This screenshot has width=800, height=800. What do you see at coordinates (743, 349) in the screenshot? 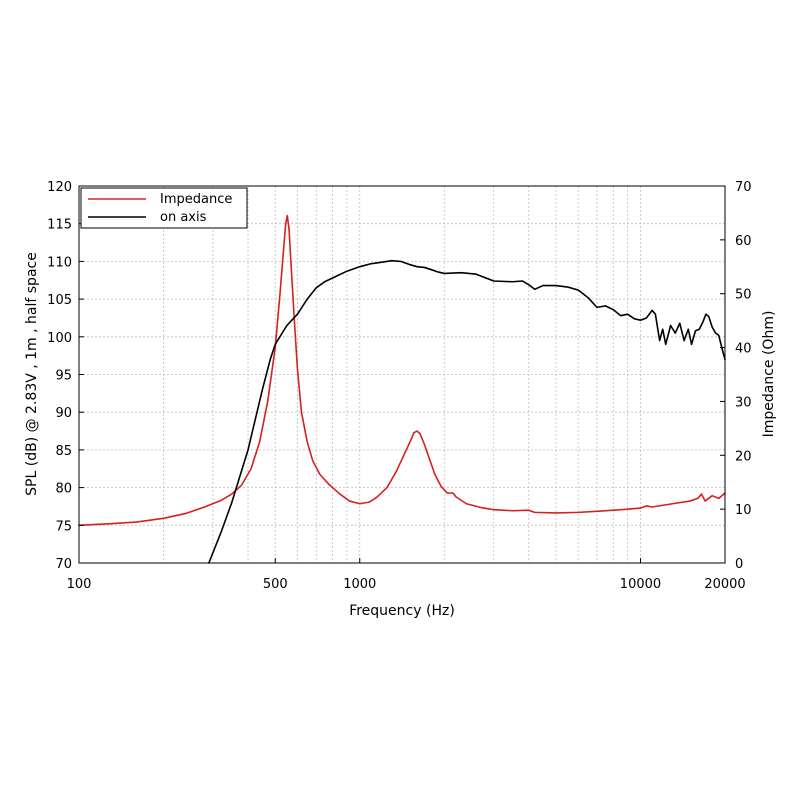
I see `y2-tick-label: 40` at bounding box center [743, 349].